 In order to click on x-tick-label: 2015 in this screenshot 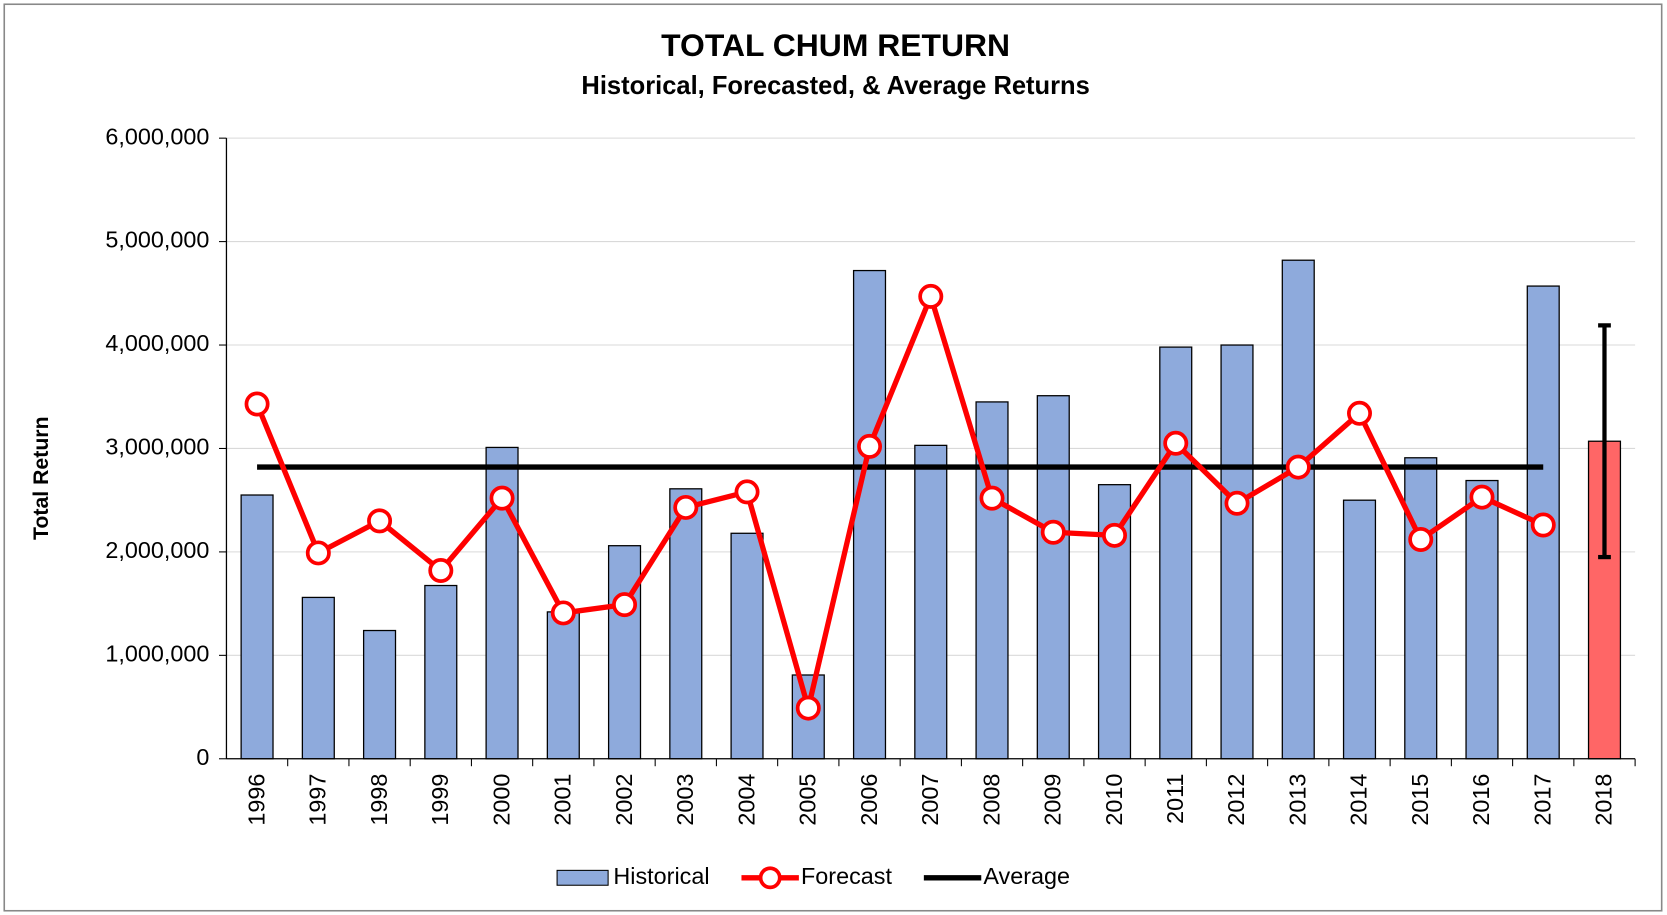, I will do `click(1420, 800)`.